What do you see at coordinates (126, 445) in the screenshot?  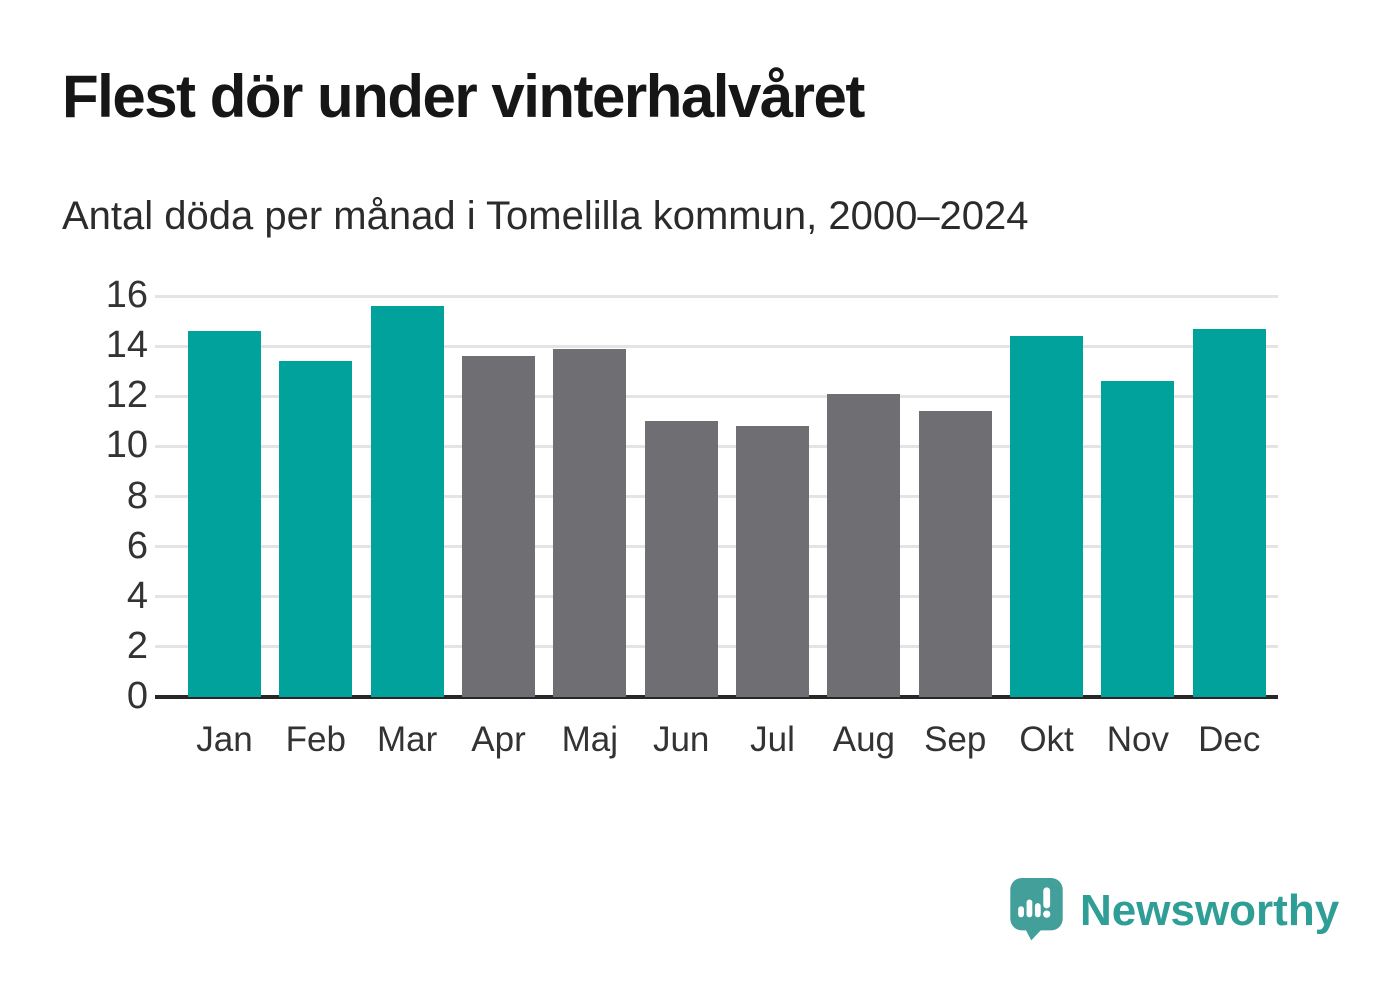 I see `y-tick-label-10: 10` at bounding box center [126, 445].